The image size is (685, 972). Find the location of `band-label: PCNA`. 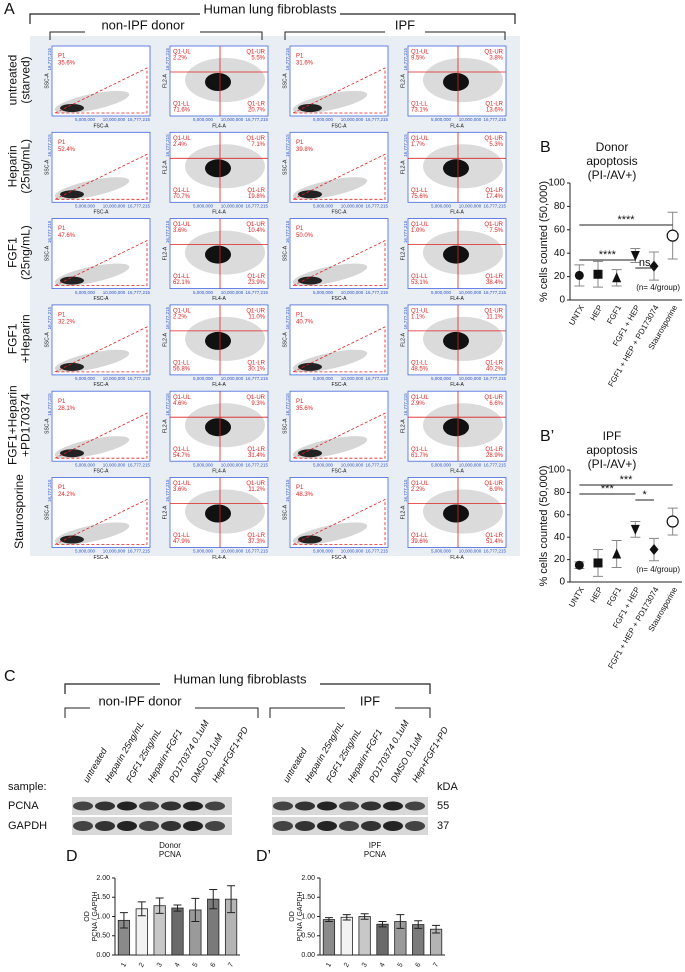

band-label: PCNA is located at coordinates (23, 806).